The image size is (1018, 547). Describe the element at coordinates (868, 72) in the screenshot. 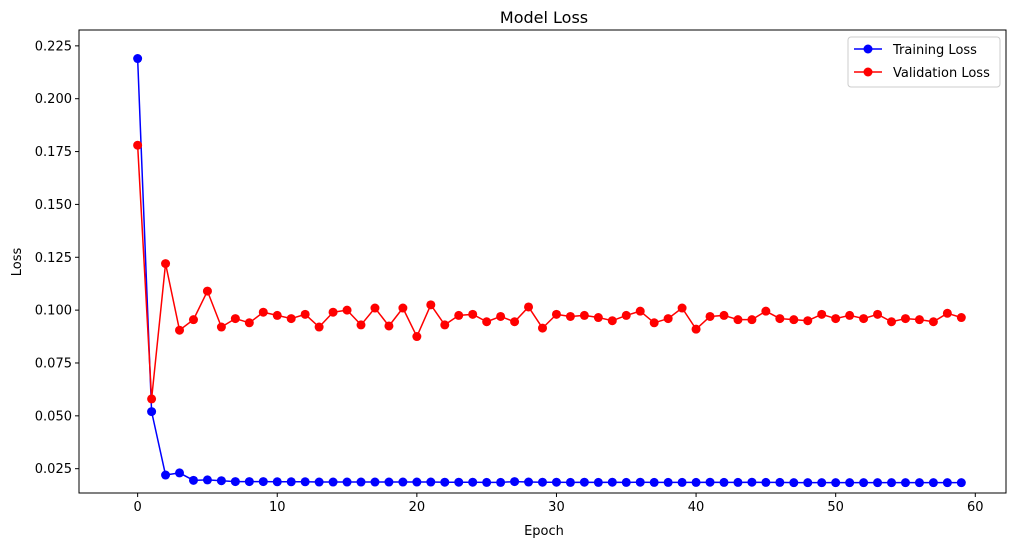

I see `legend-marker-validation` at that location.